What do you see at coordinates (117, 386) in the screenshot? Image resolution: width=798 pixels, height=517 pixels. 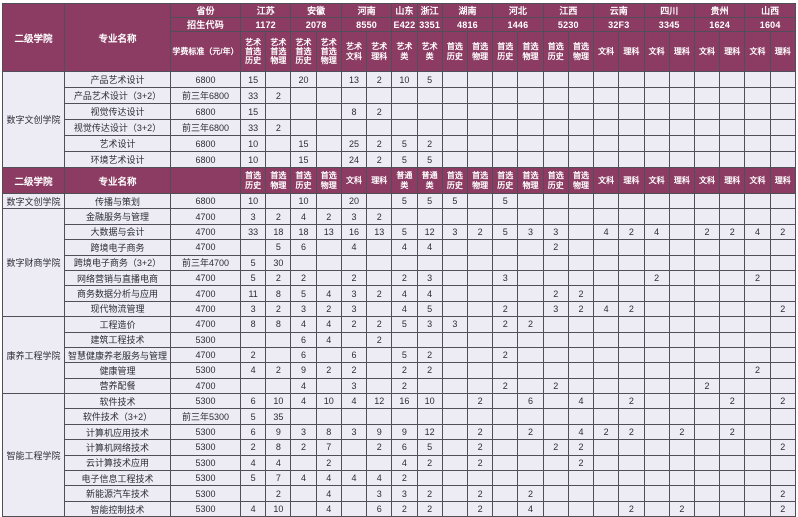 I see `major-cell: 营养配餐` at bounding box center [117, 386].